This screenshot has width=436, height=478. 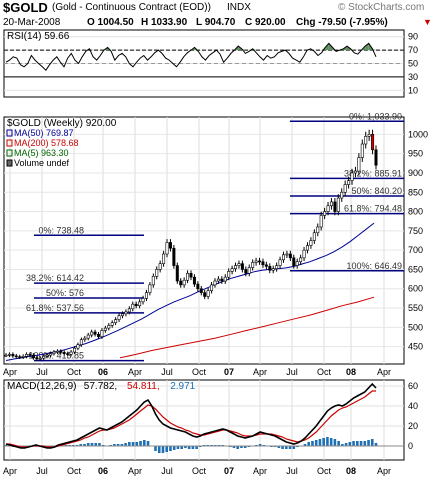 What do you see at coordinates (415, 250) in the screenshot?
I see `price-y-tick-5: 700` at bounding box center [415, 250].